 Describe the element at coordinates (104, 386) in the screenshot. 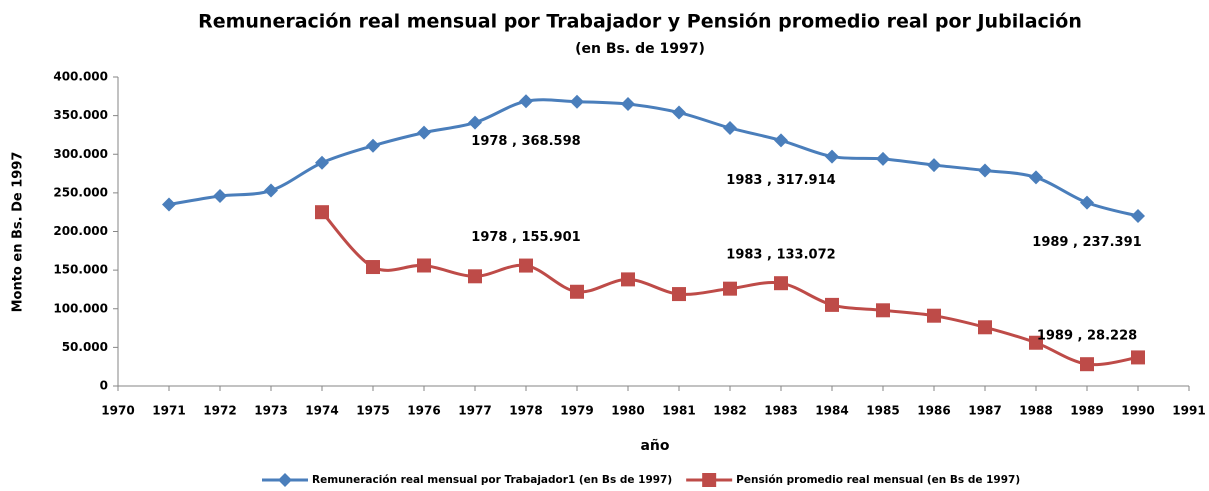

I see `y-tick-label: 0` at that location.